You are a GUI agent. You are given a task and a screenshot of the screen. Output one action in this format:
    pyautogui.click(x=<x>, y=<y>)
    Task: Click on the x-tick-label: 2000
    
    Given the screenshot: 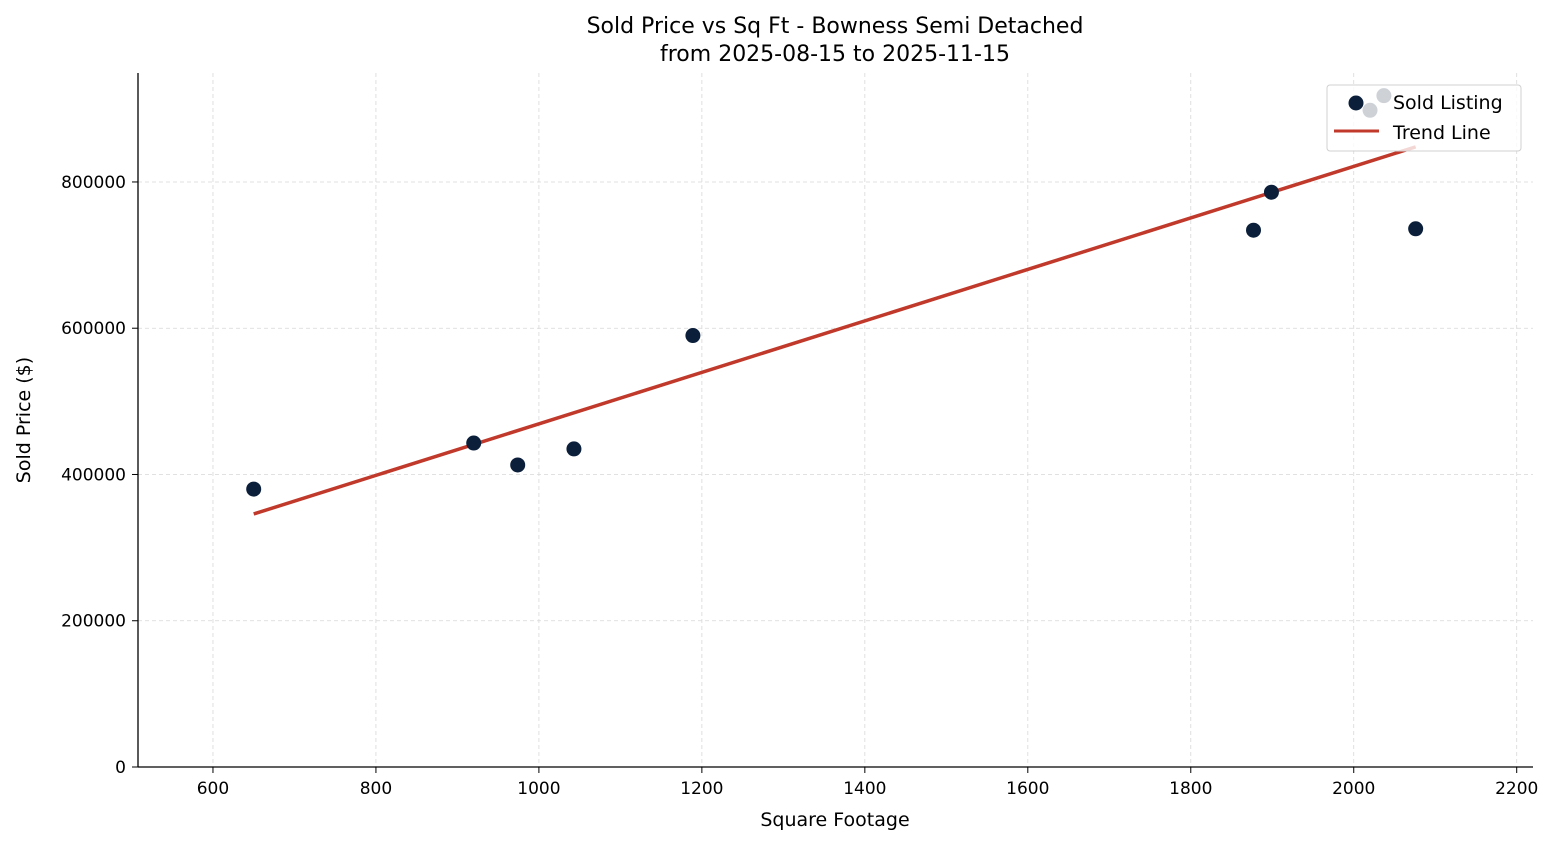 What is the action you would take?
    pyautogui.click(x=1353, y=789)
    